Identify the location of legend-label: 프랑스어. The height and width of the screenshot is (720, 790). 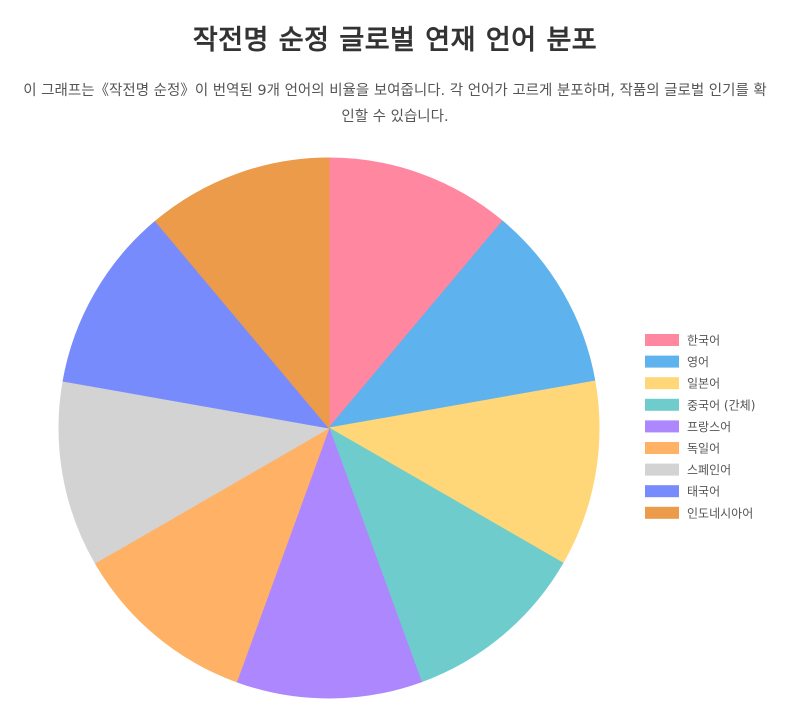
(709, 427).